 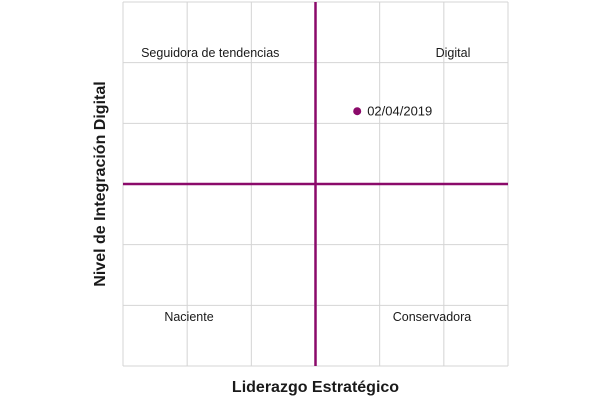 What do you see at coordinates (357, 111) in the screenshot?
I see `data-point` at bounding box center [357, 111].